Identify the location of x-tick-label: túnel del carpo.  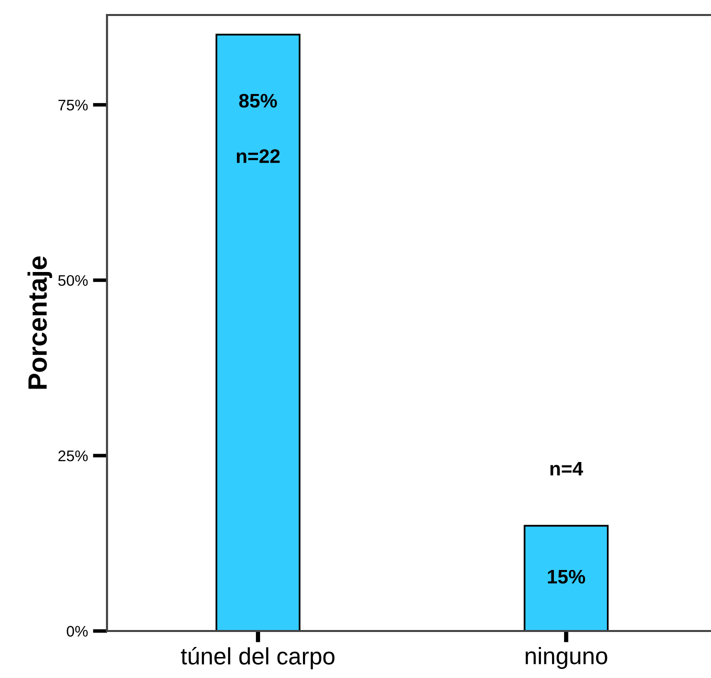
(257, 658).